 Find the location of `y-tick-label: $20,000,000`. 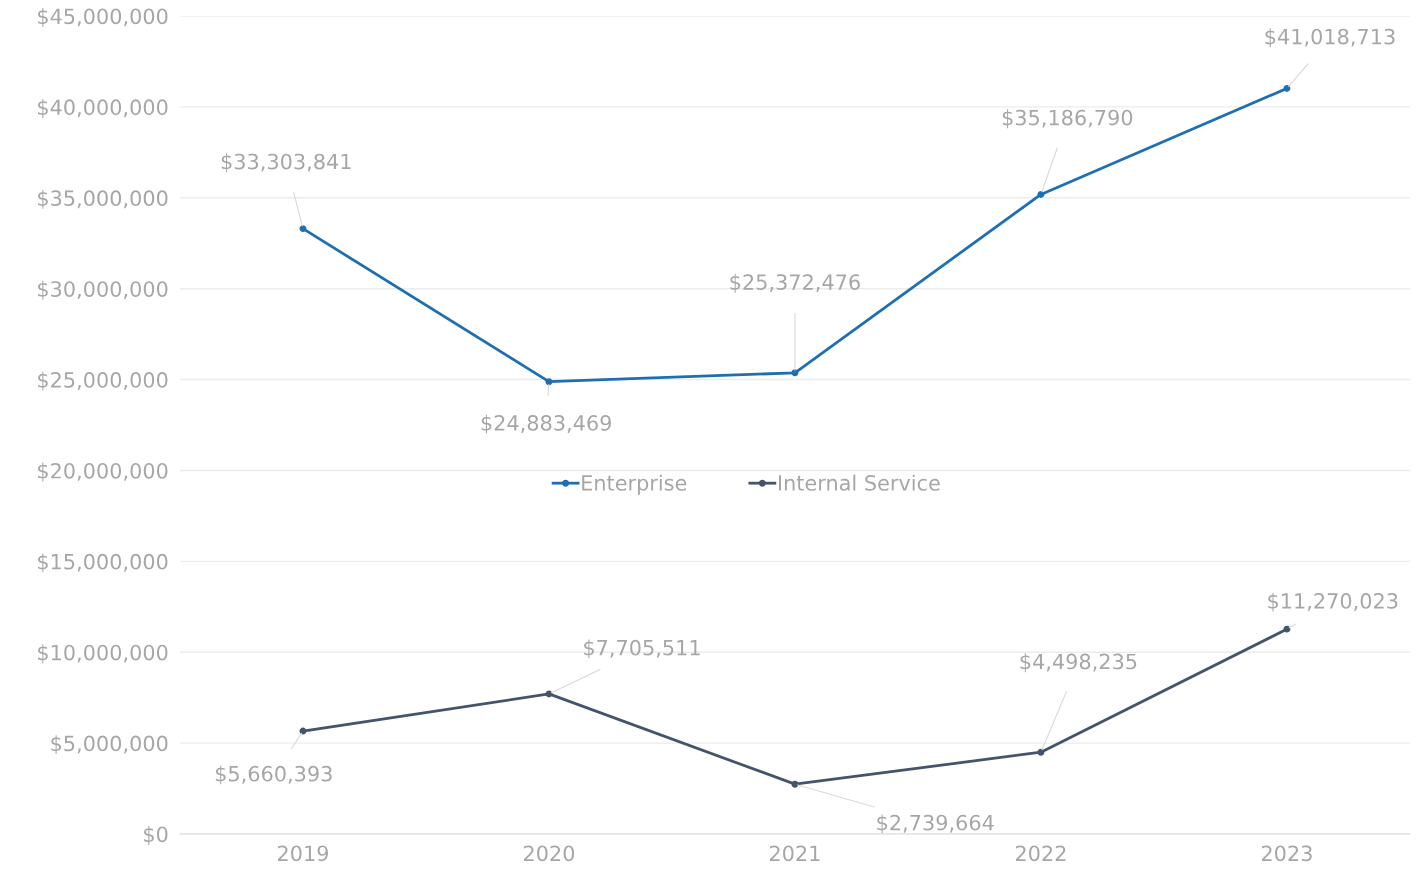

y-tick-label: $20,000,000 is located at coordinates (103, 472).